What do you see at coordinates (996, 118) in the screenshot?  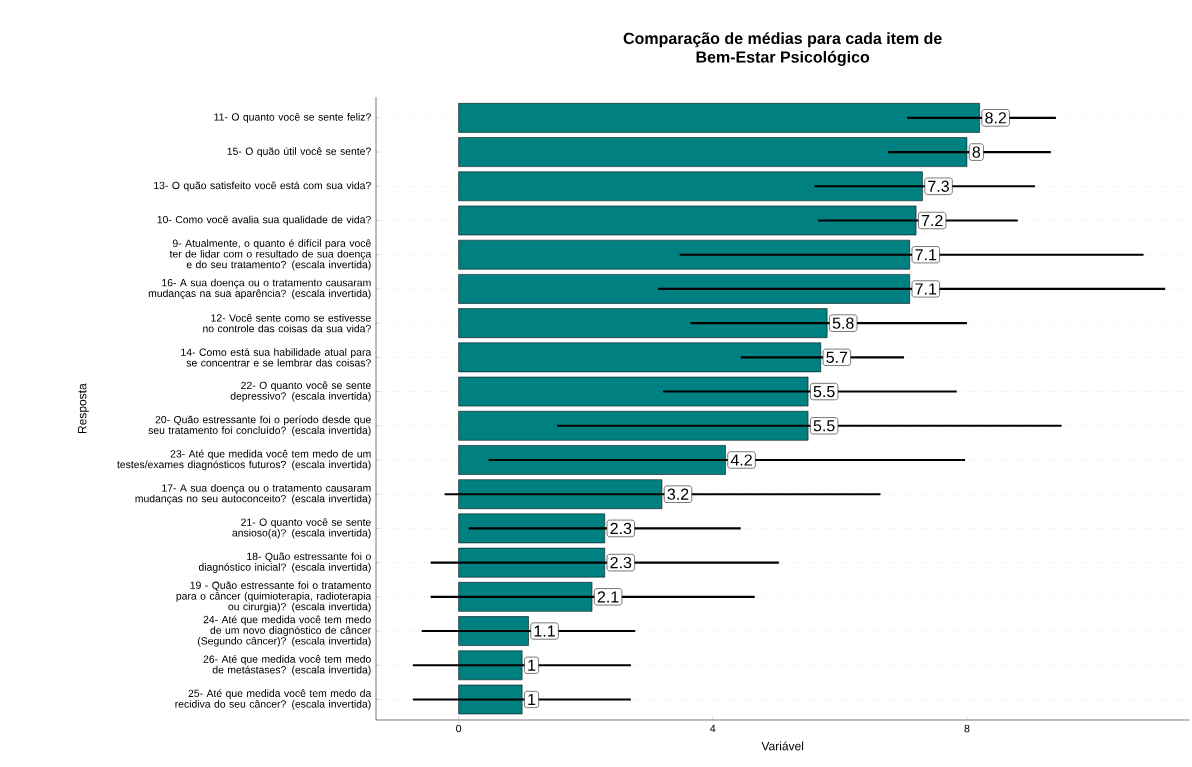 I see `data-label: 8.2` at bounding box center [996, 118].